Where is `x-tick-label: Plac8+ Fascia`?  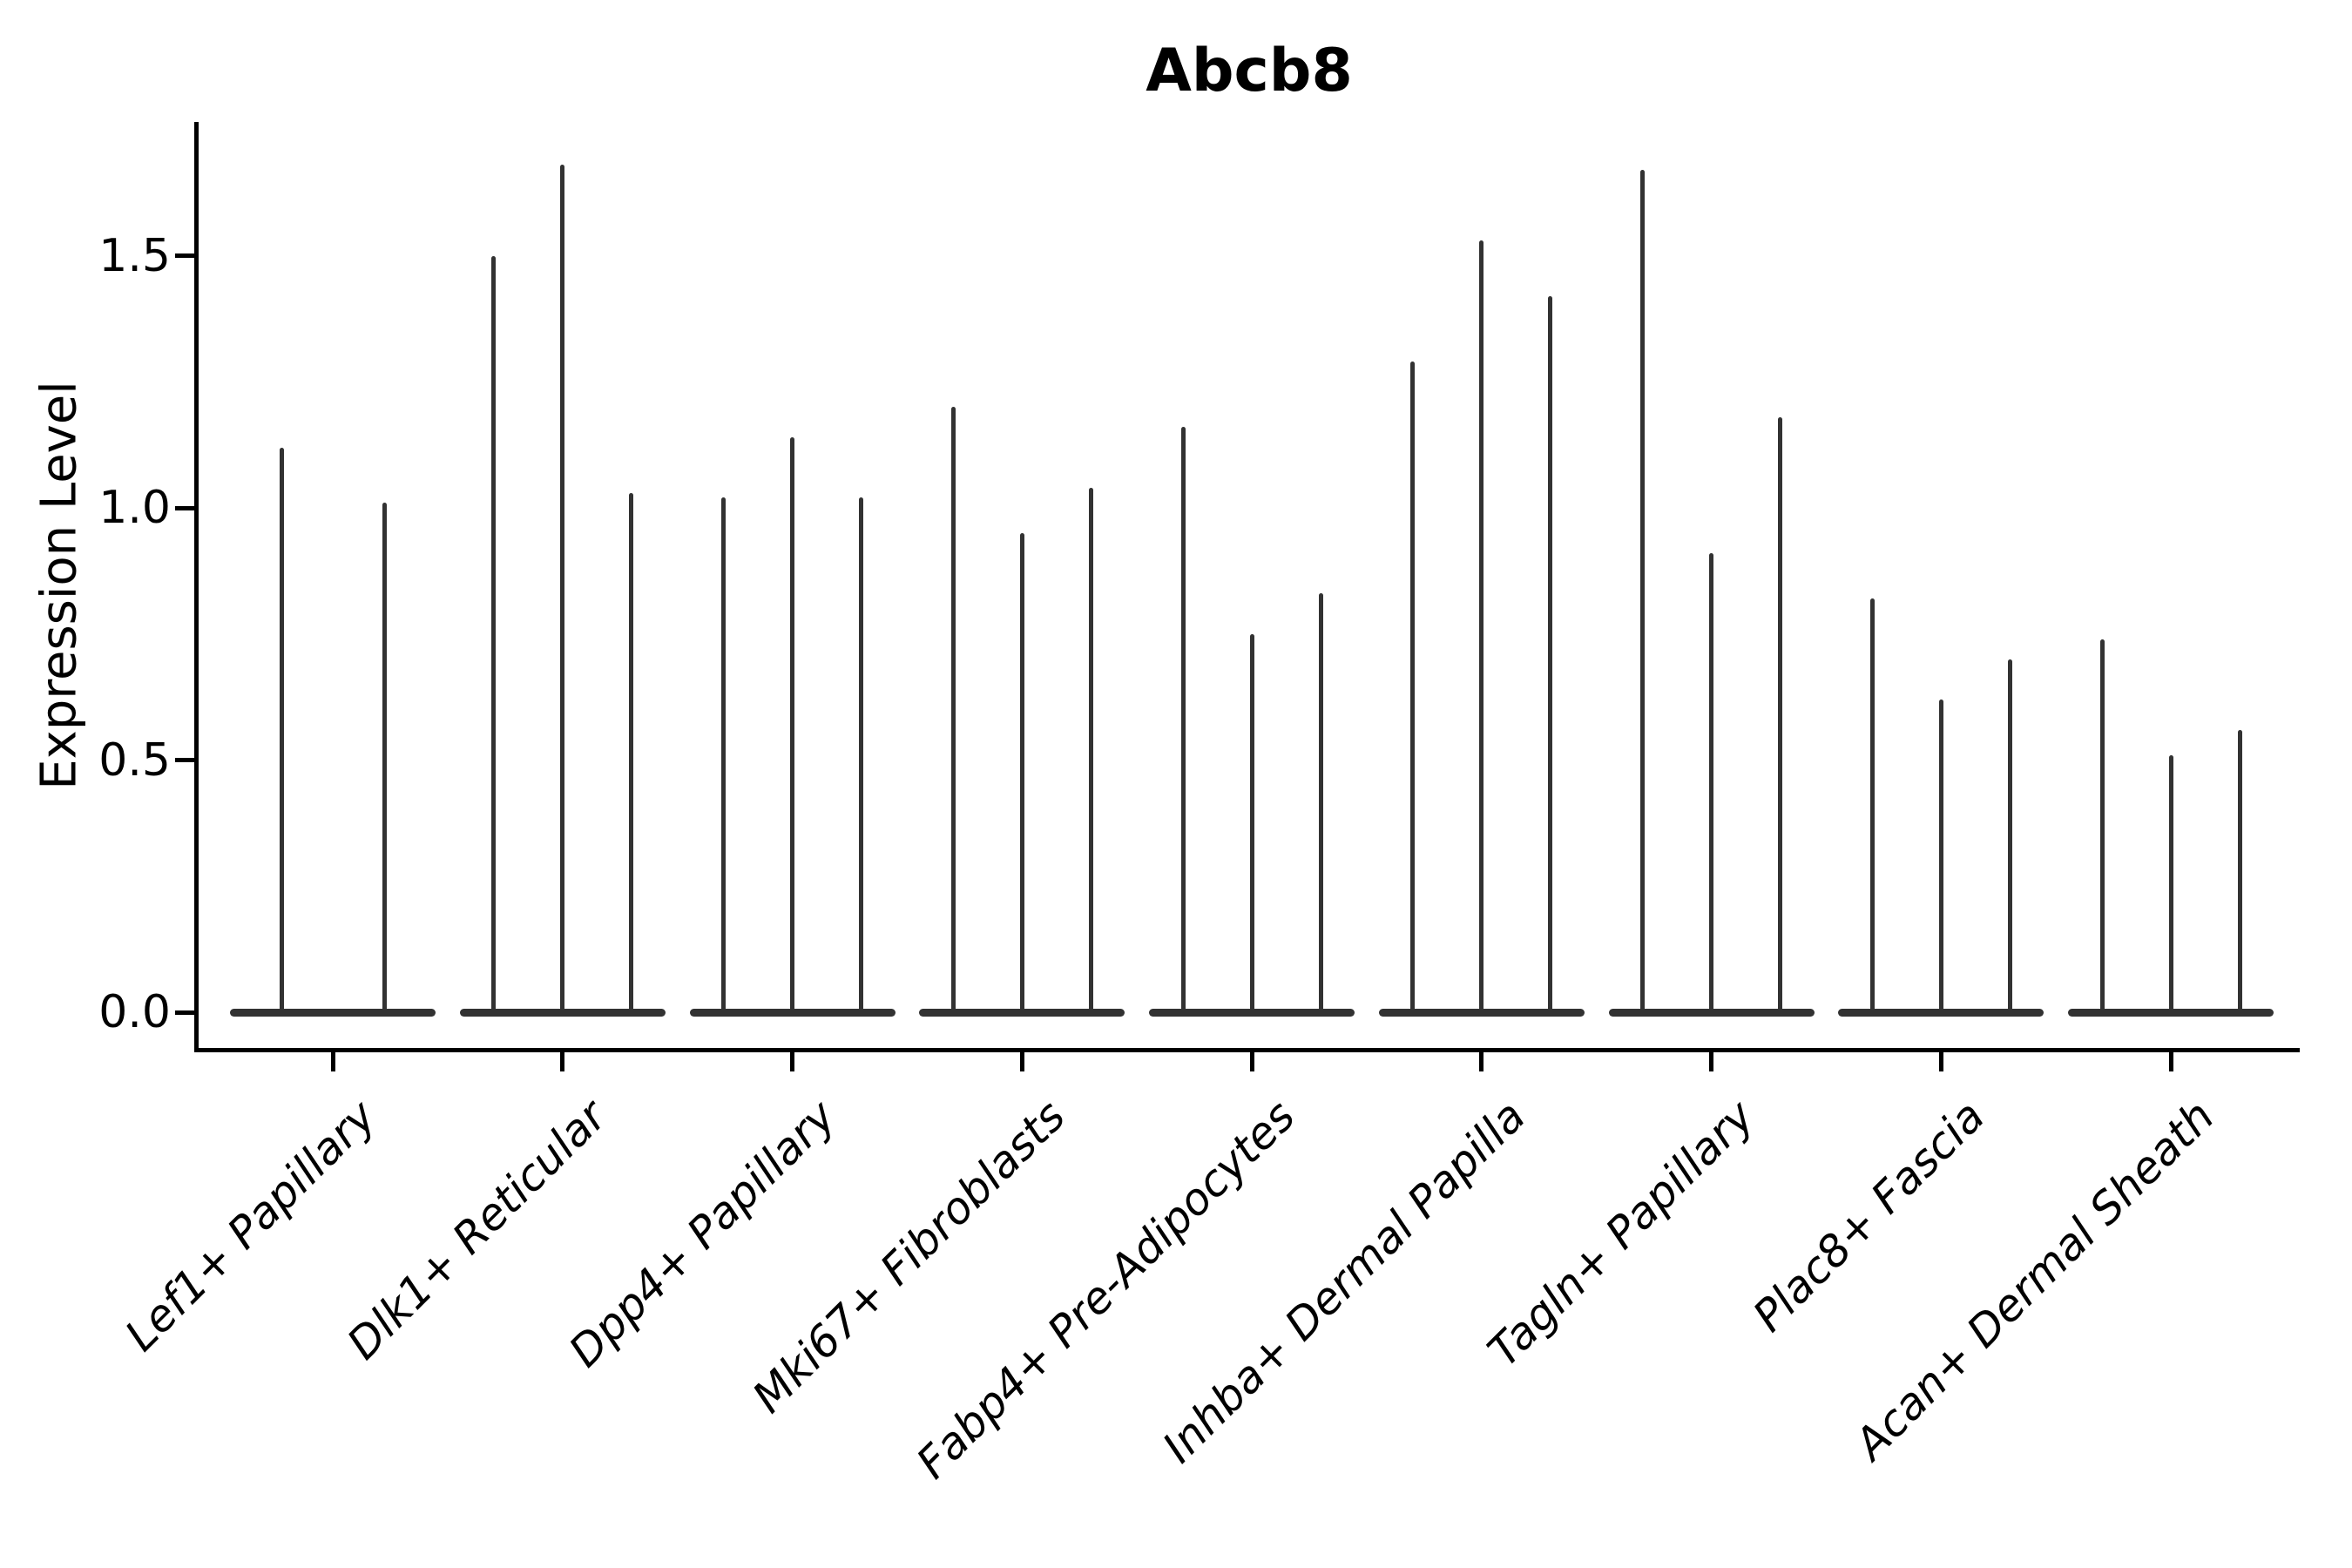
x-tick-label: Plac8+ Fascia is located at coordinates (1869, 1216).